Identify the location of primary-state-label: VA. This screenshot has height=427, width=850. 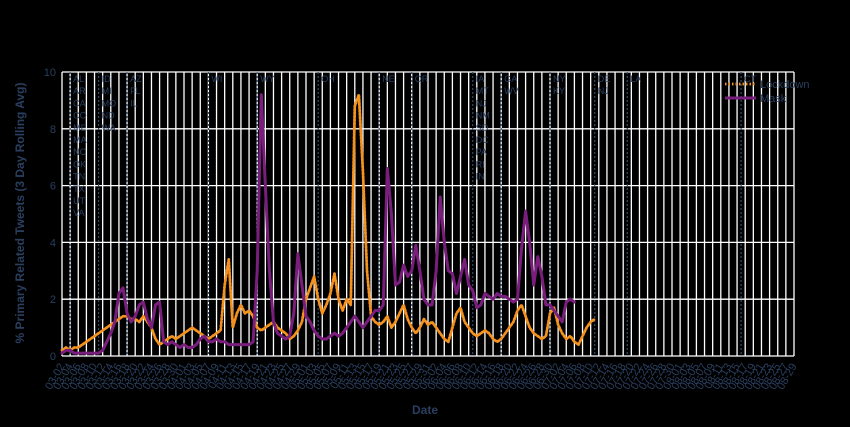
(78, 213).